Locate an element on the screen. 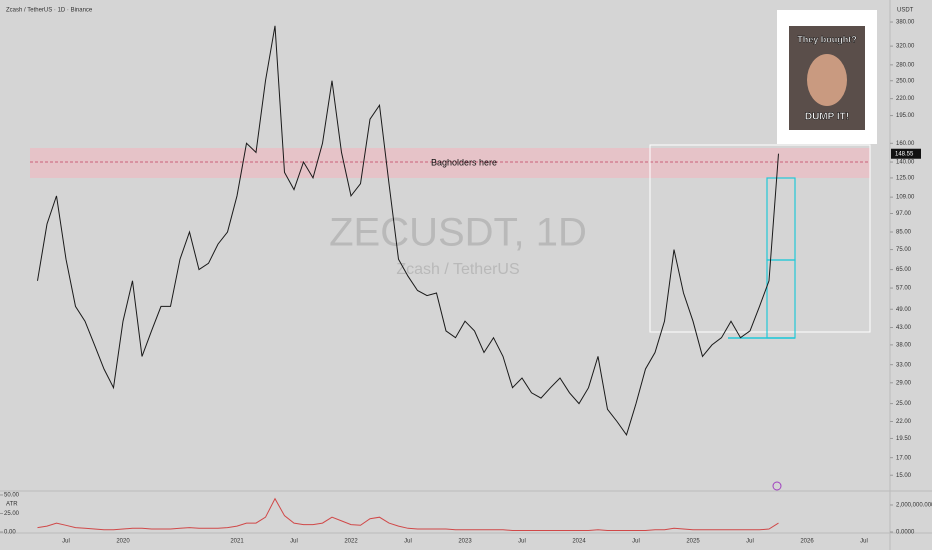  y-tick-label: 160.00 is located at coordinates (905, 144).